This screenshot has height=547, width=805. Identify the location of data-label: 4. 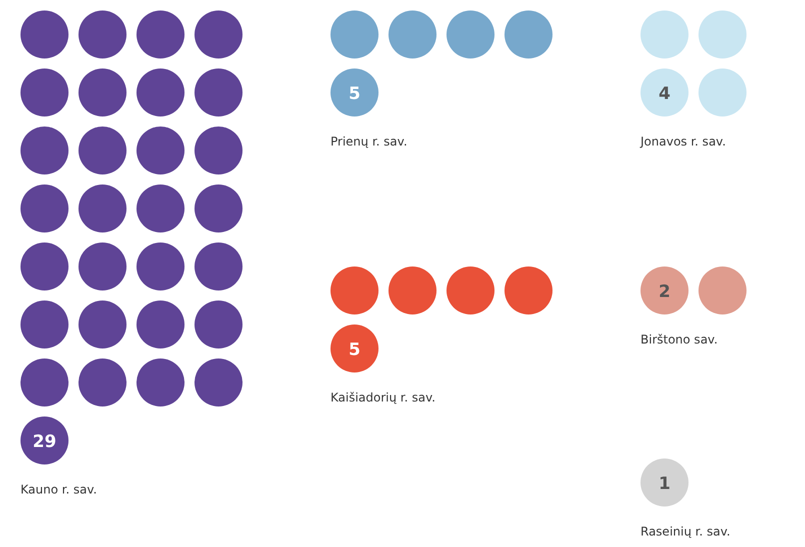
(664, 94).